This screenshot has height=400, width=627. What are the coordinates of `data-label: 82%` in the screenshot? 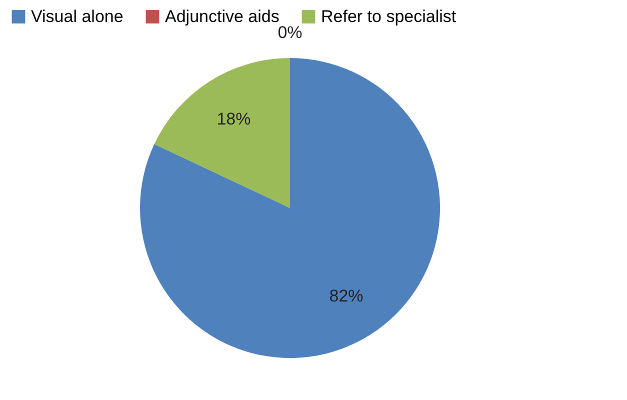 It's located at (346, 296).